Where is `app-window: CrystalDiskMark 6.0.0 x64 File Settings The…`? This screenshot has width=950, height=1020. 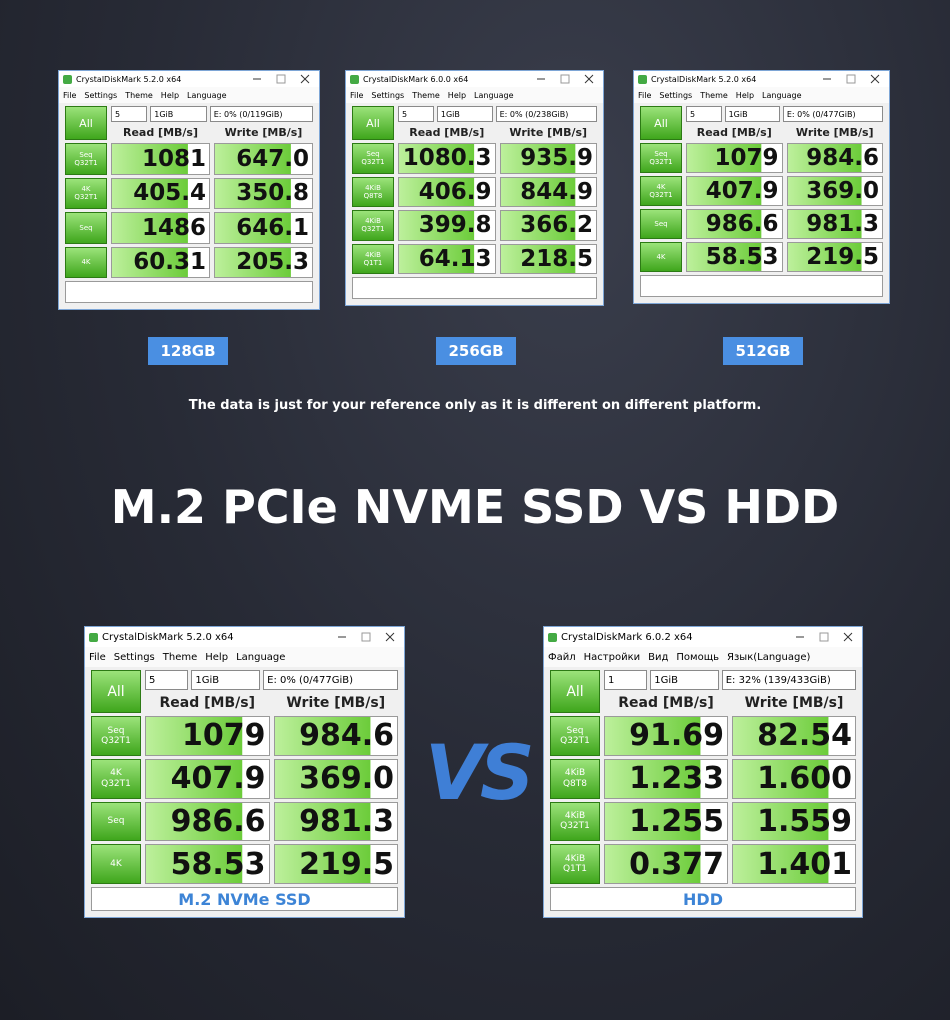
app-window: CrystalDiskMark 6.0.0 x64 File Settings The… is located at coordinates (474, 188).